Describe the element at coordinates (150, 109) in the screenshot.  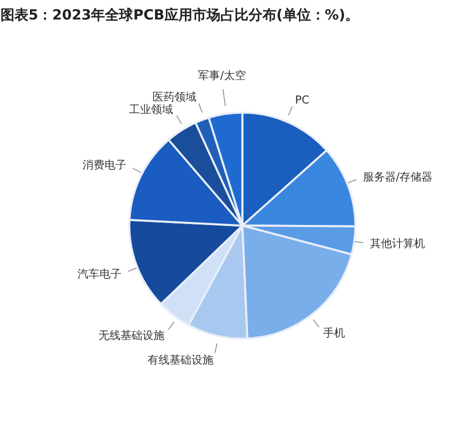
I see `slice-label: 工业领域` at that location.